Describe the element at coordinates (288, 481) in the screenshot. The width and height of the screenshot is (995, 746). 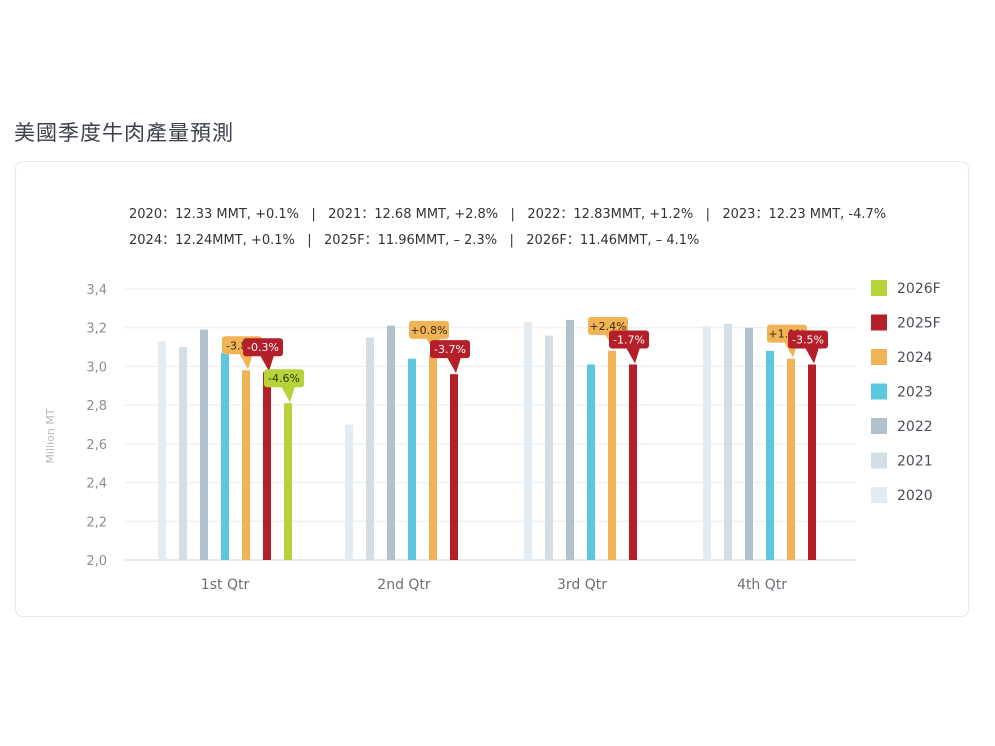
I see `bar-2026F-1st-Qtr` at that location.